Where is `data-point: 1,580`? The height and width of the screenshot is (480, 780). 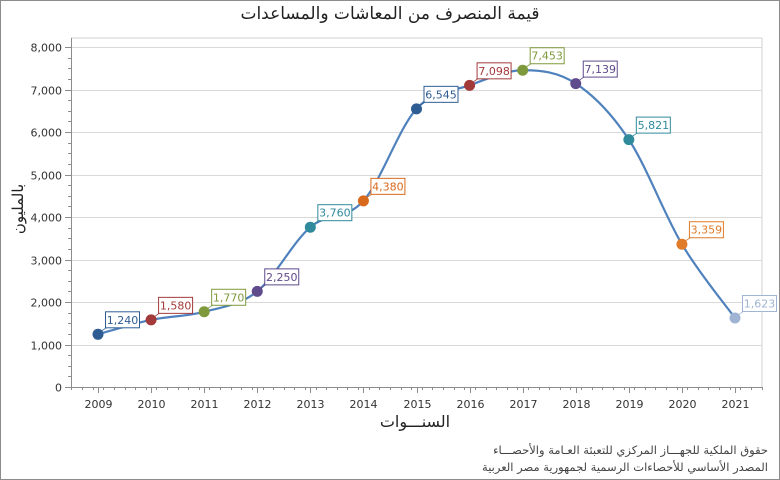 data-point: 1,580 is located at coordinates (169, 311).